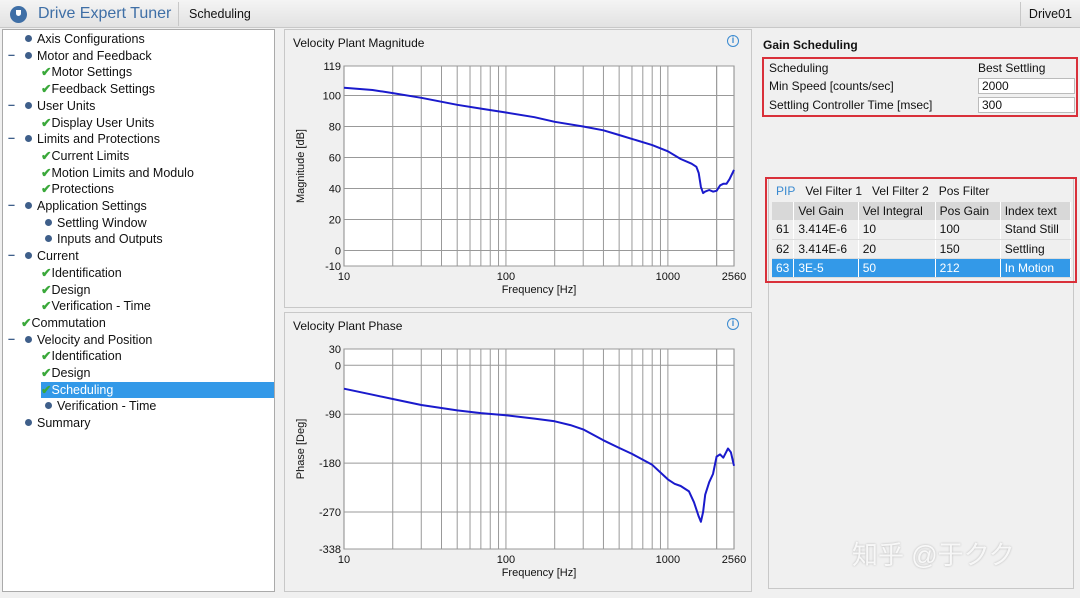  What do you see at coordinates (68, 322) in the screenshot?
I see `tree-item-label: Commutation` at bounding box center [68, 322].